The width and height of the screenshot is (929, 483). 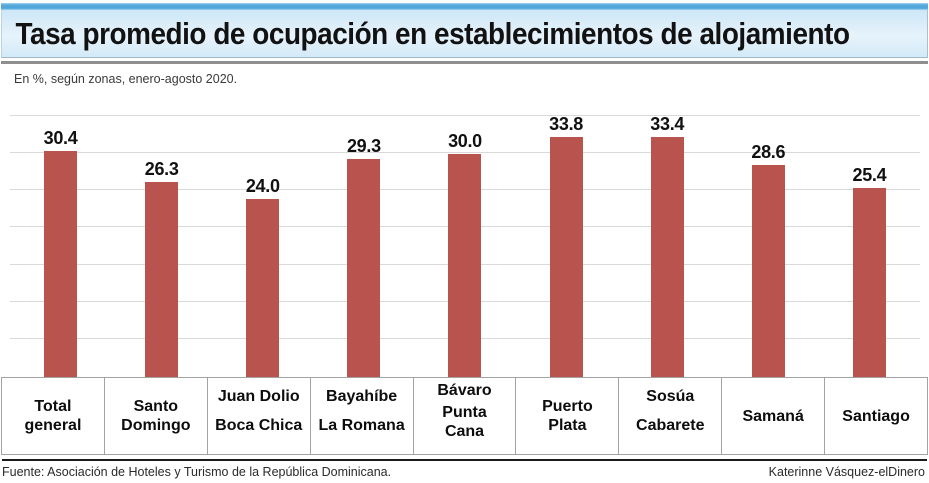 I want to click on chart-subtitle: En %, según zonas, enero-agosto 2020., so click(x=126, y=79).